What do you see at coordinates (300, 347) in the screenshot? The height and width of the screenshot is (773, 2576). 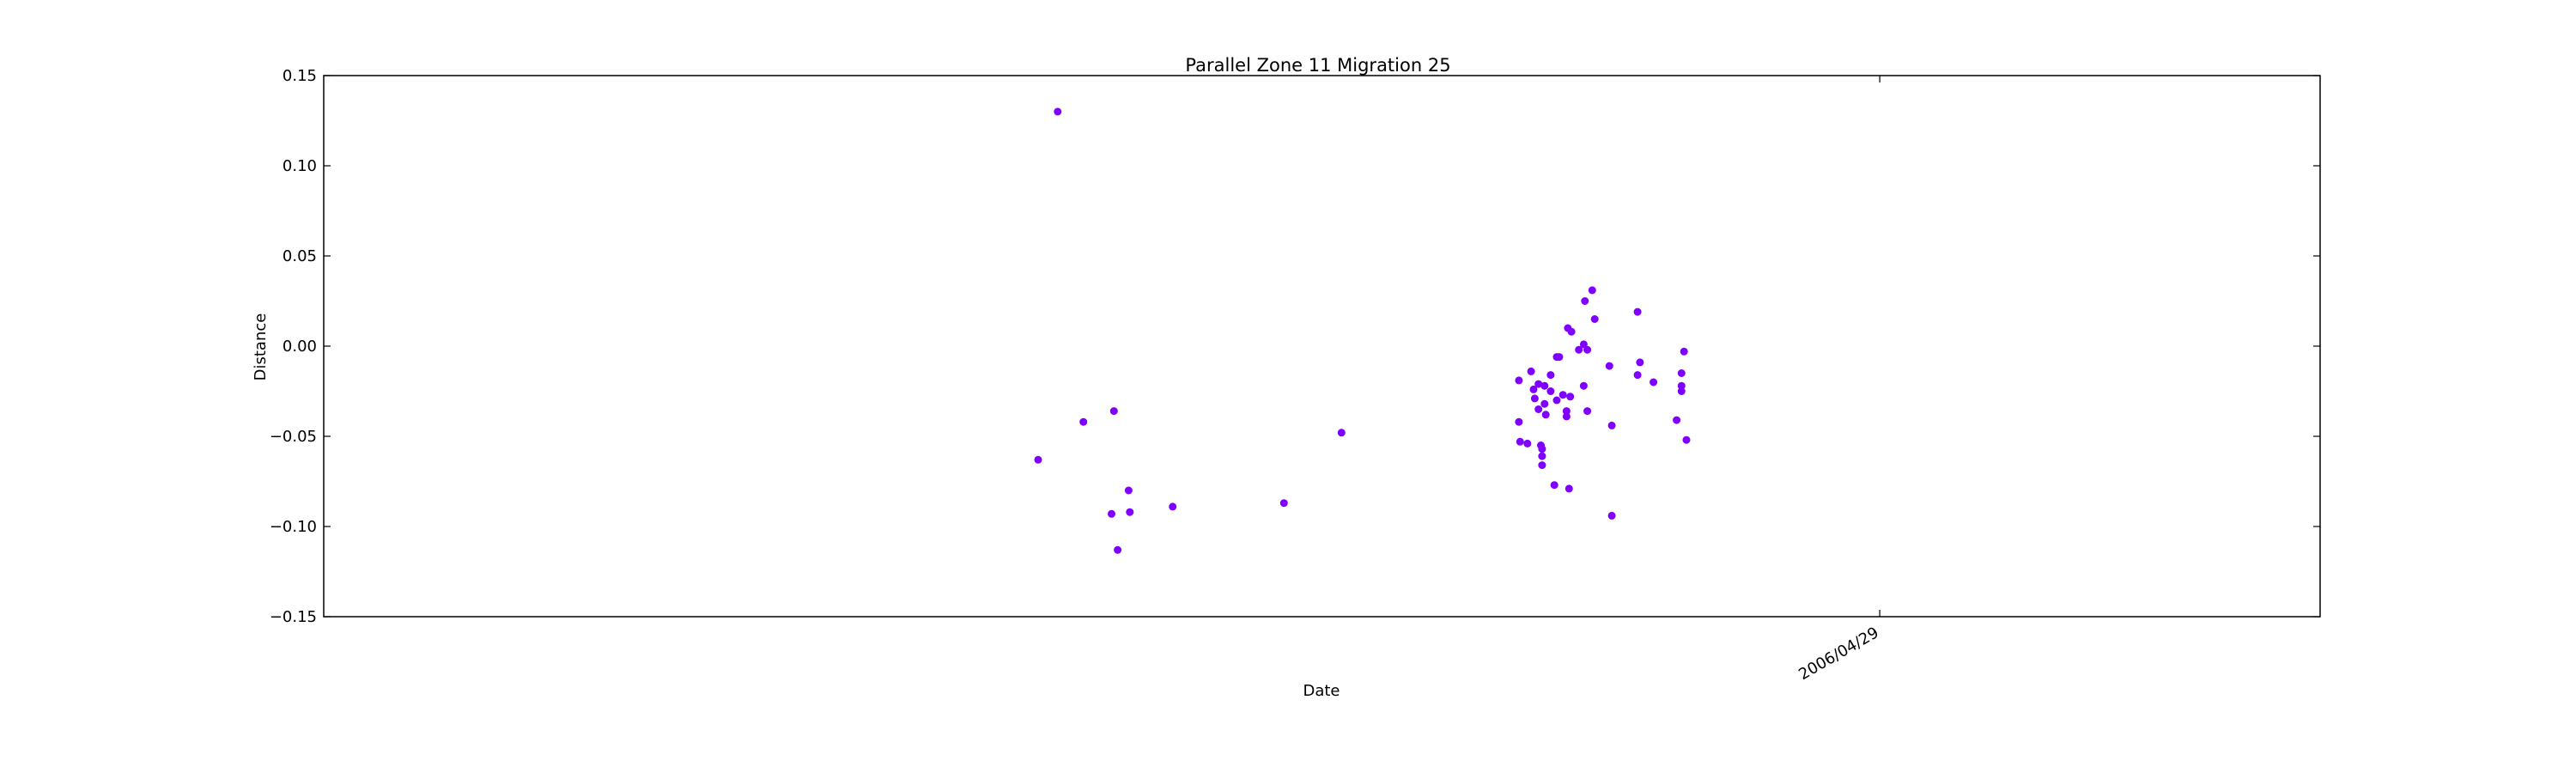 I see `y-tick-label: 0.00` at bounding box center [300, 347].